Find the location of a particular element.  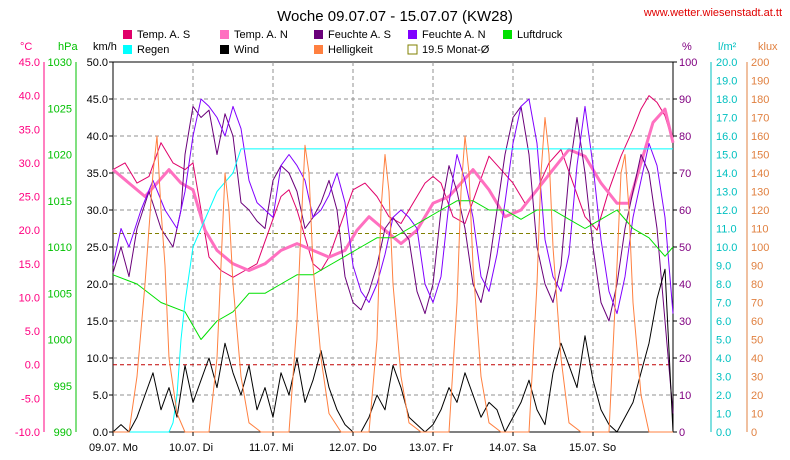

hum-tick-label: 90 is located at coordinates (685, 100).